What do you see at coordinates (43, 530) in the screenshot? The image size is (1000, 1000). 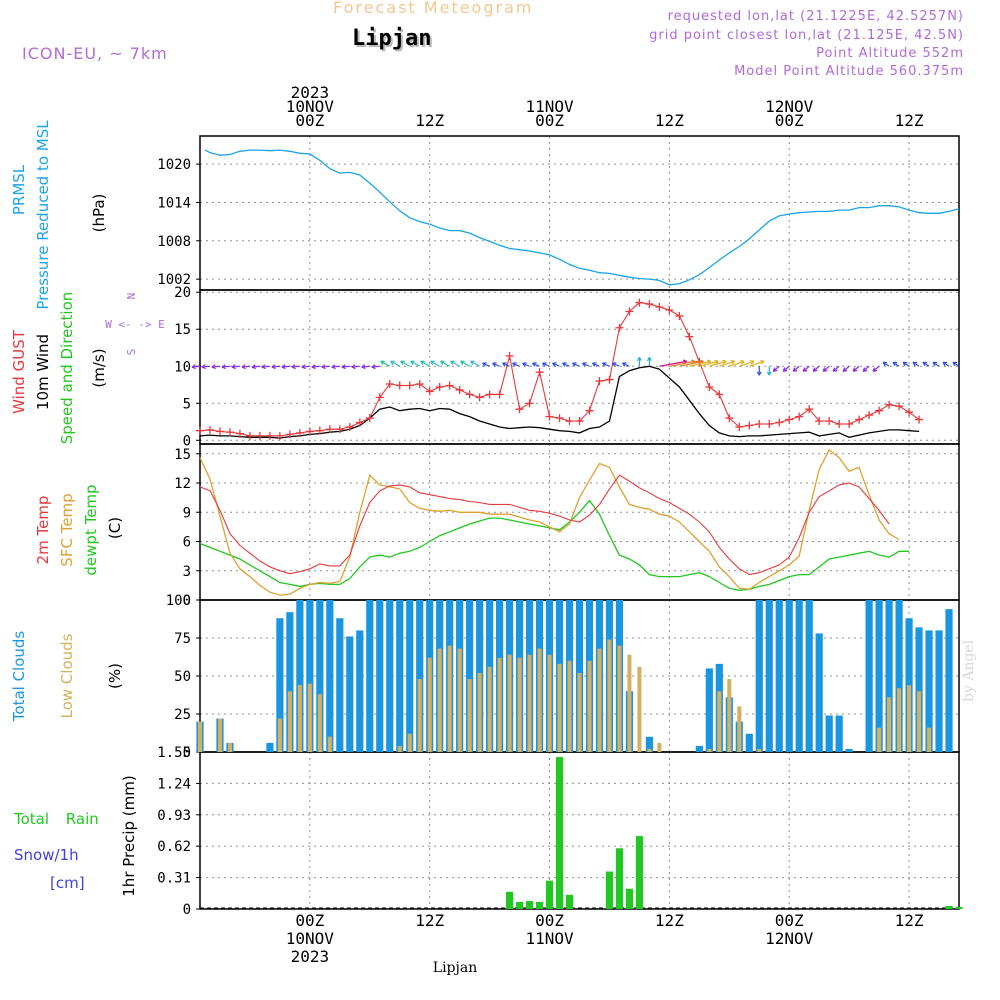 I see `temp-2m-label: 2m Temp` at bounding box center [43, 530].